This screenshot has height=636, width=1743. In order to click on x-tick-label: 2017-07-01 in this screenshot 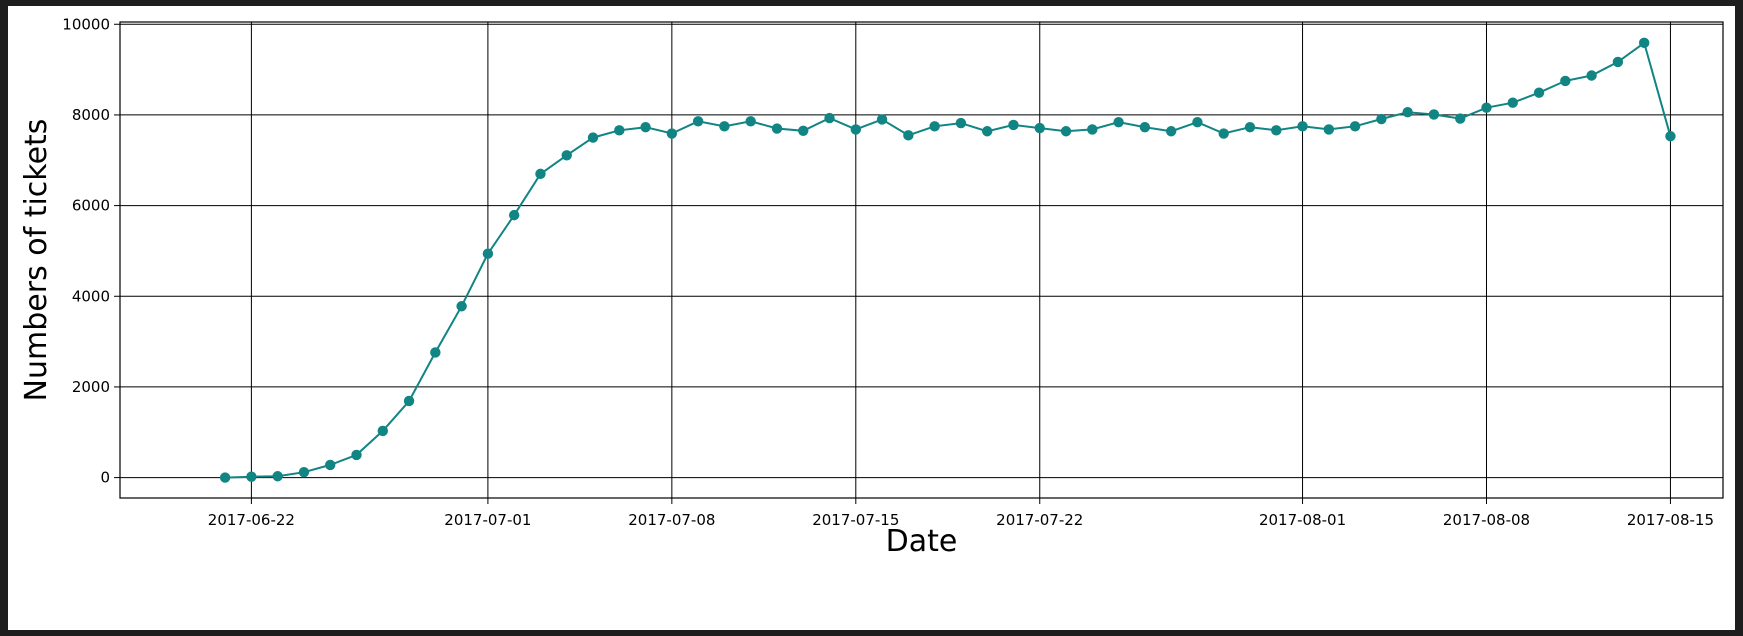, I will do `click(487, 520)`.